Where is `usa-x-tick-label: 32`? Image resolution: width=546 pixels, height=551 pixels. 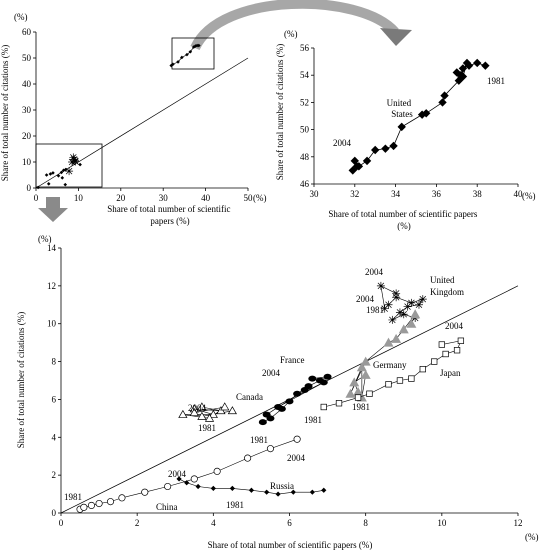 usa-x-tick-label: 32 is located at coordinates (354, 194).